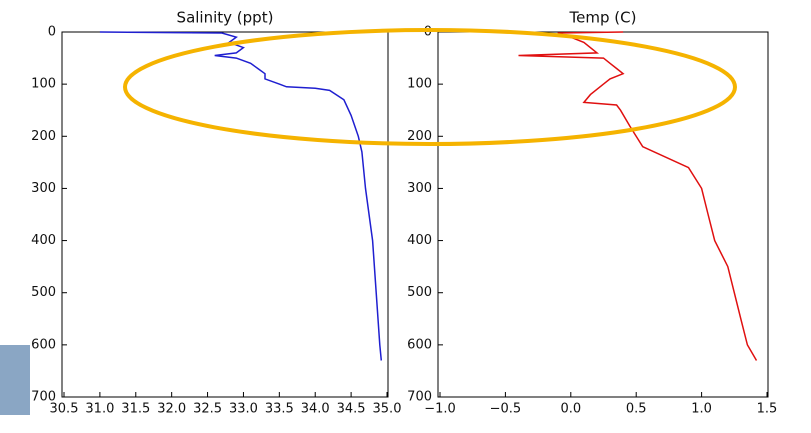 The width and height of the screenshot is (811, 433). I want to click on x-tick-label: 1.5, so click(767, 409).